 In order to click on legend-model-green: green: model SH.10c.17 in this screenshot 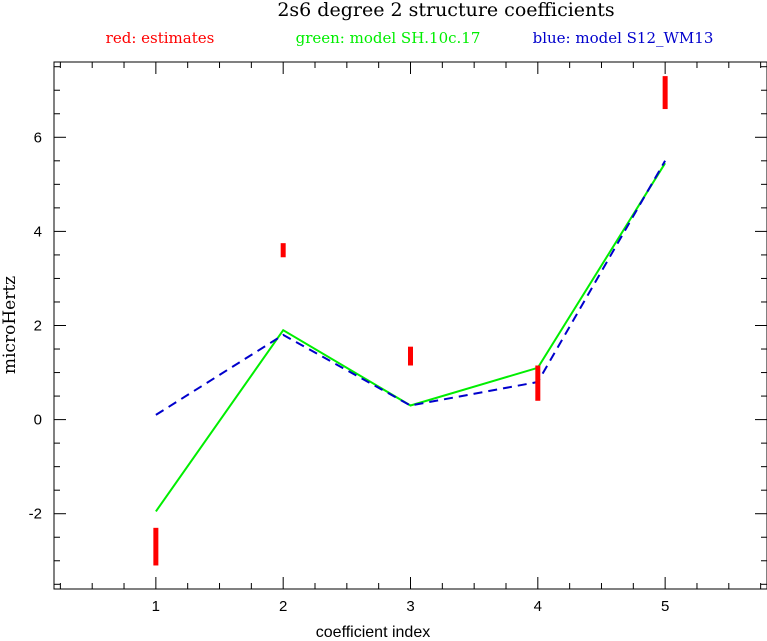, I will do `click(388, 38)`.